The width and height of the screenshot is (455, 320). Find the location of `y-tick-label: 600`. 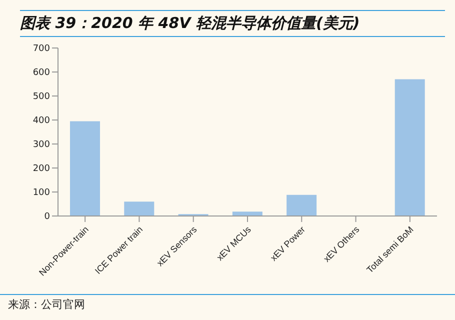

y-tick-label: 600 is located at coordinates (41, 73).